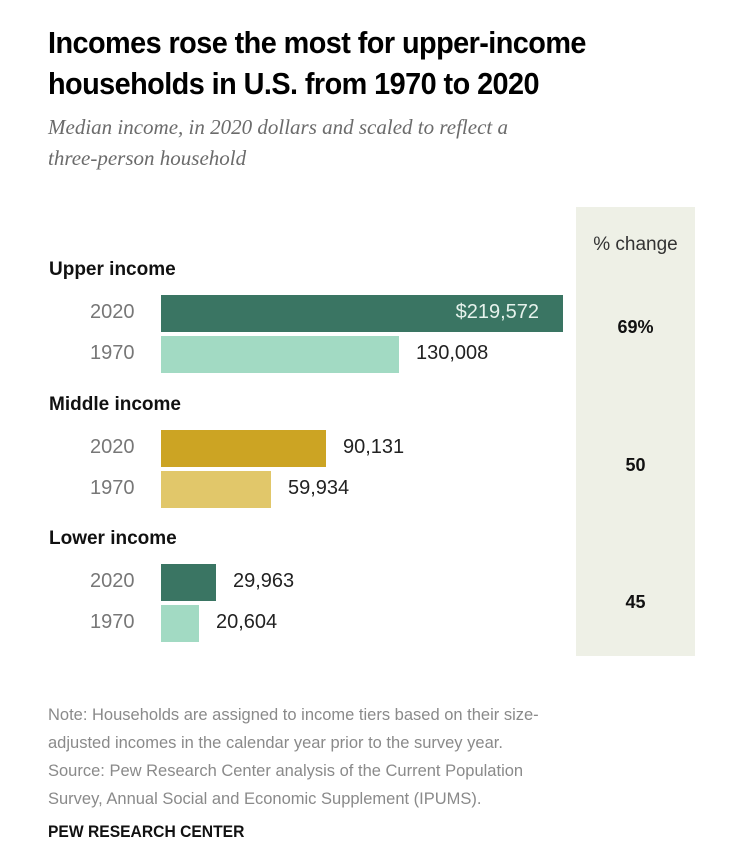 This screenshot has width=741, height=866. Describe the element at coordinates (112, 353) in the screenshot. I see `year-label-upper-income-1970: 1970` at that location.